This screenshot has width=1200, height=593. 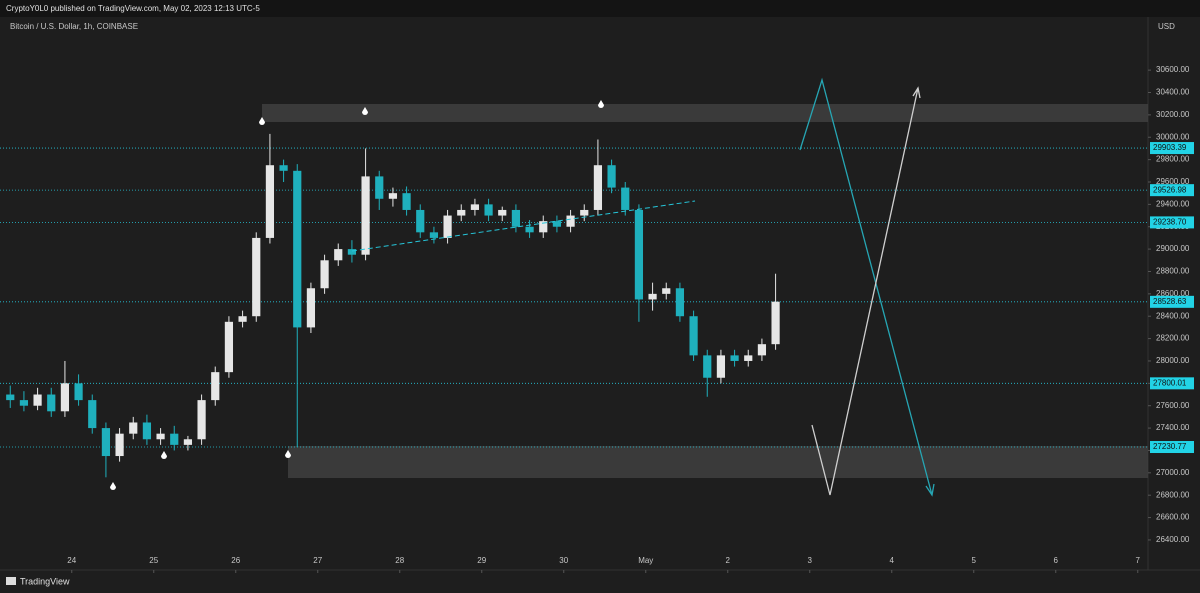 What do you see at coordinates (810, 560) in the screenshot?
I see `x-tick-label: 3` at bounding box center [810, 560].